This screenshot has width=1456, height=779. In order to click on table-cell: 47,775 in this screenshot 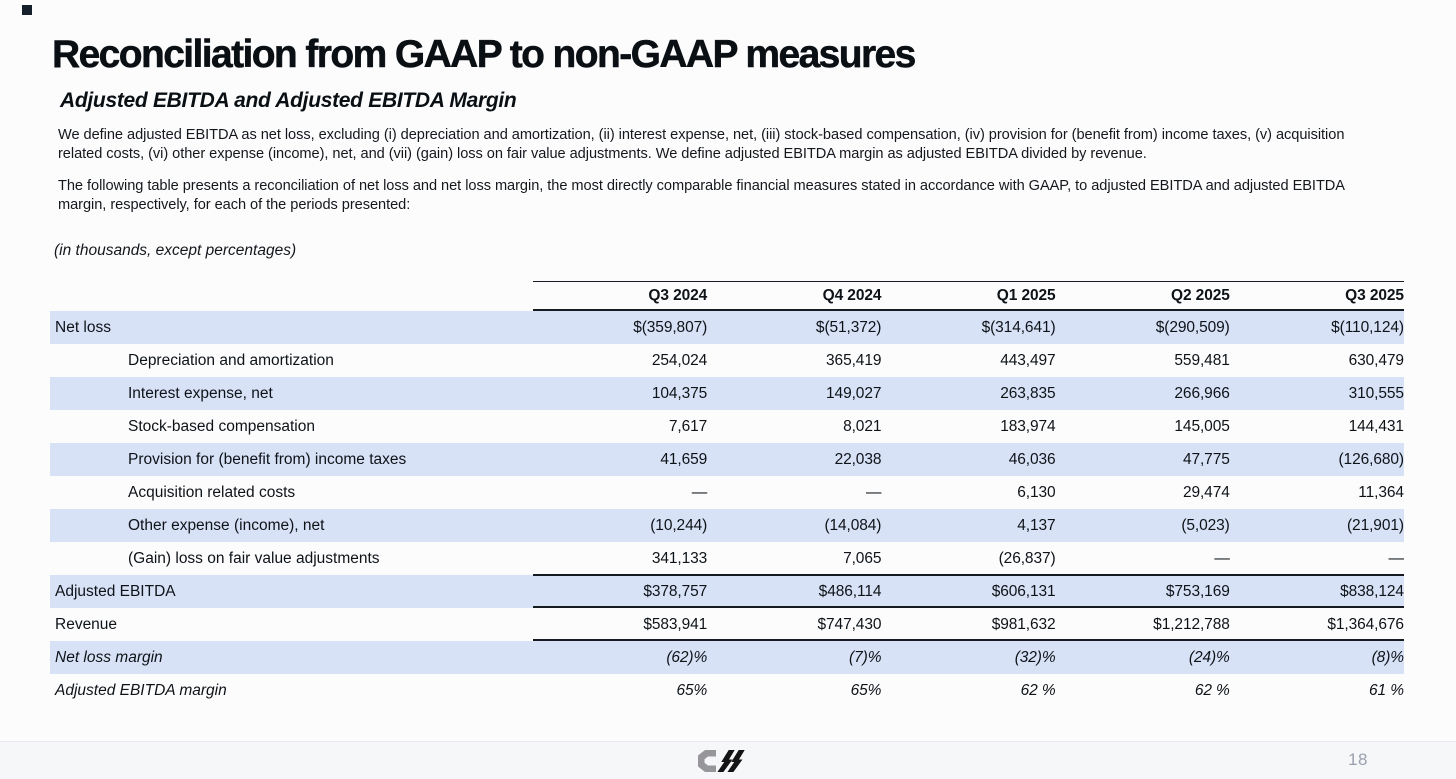, I will do `click(1206, 459)`.